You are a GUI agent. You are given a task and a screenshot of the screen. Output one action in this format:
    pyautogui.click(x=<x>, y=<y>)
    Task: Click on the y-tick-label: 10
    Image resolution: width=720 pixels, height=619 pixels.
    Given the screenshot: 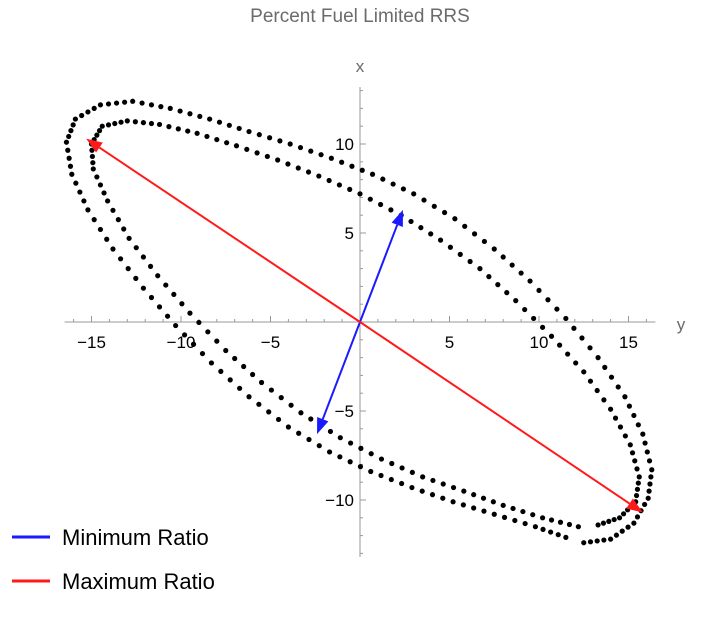 What is the action you would take?
    pyautogui.click(x=344, y=144)
    